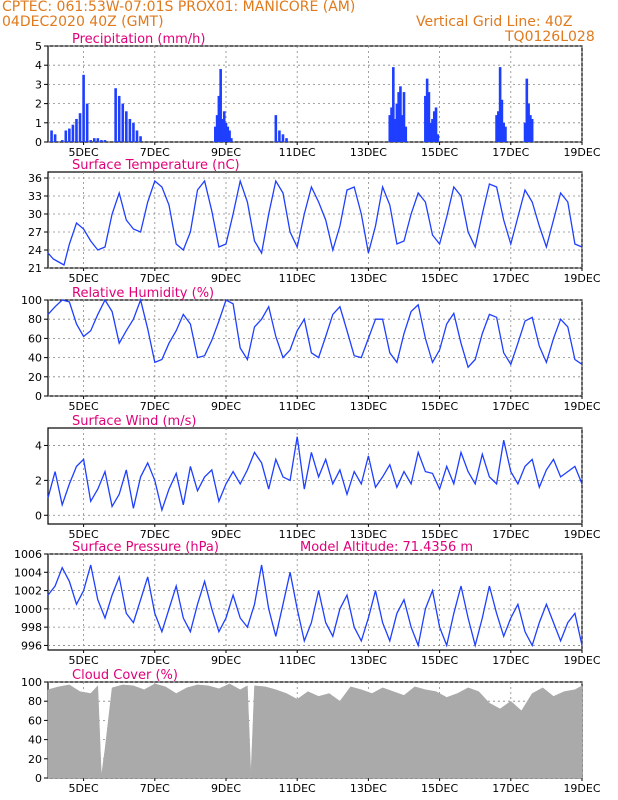  Describe the element at coordinates (38, 65) in the screenshot. I see `y-tick-label: 4` at that location.